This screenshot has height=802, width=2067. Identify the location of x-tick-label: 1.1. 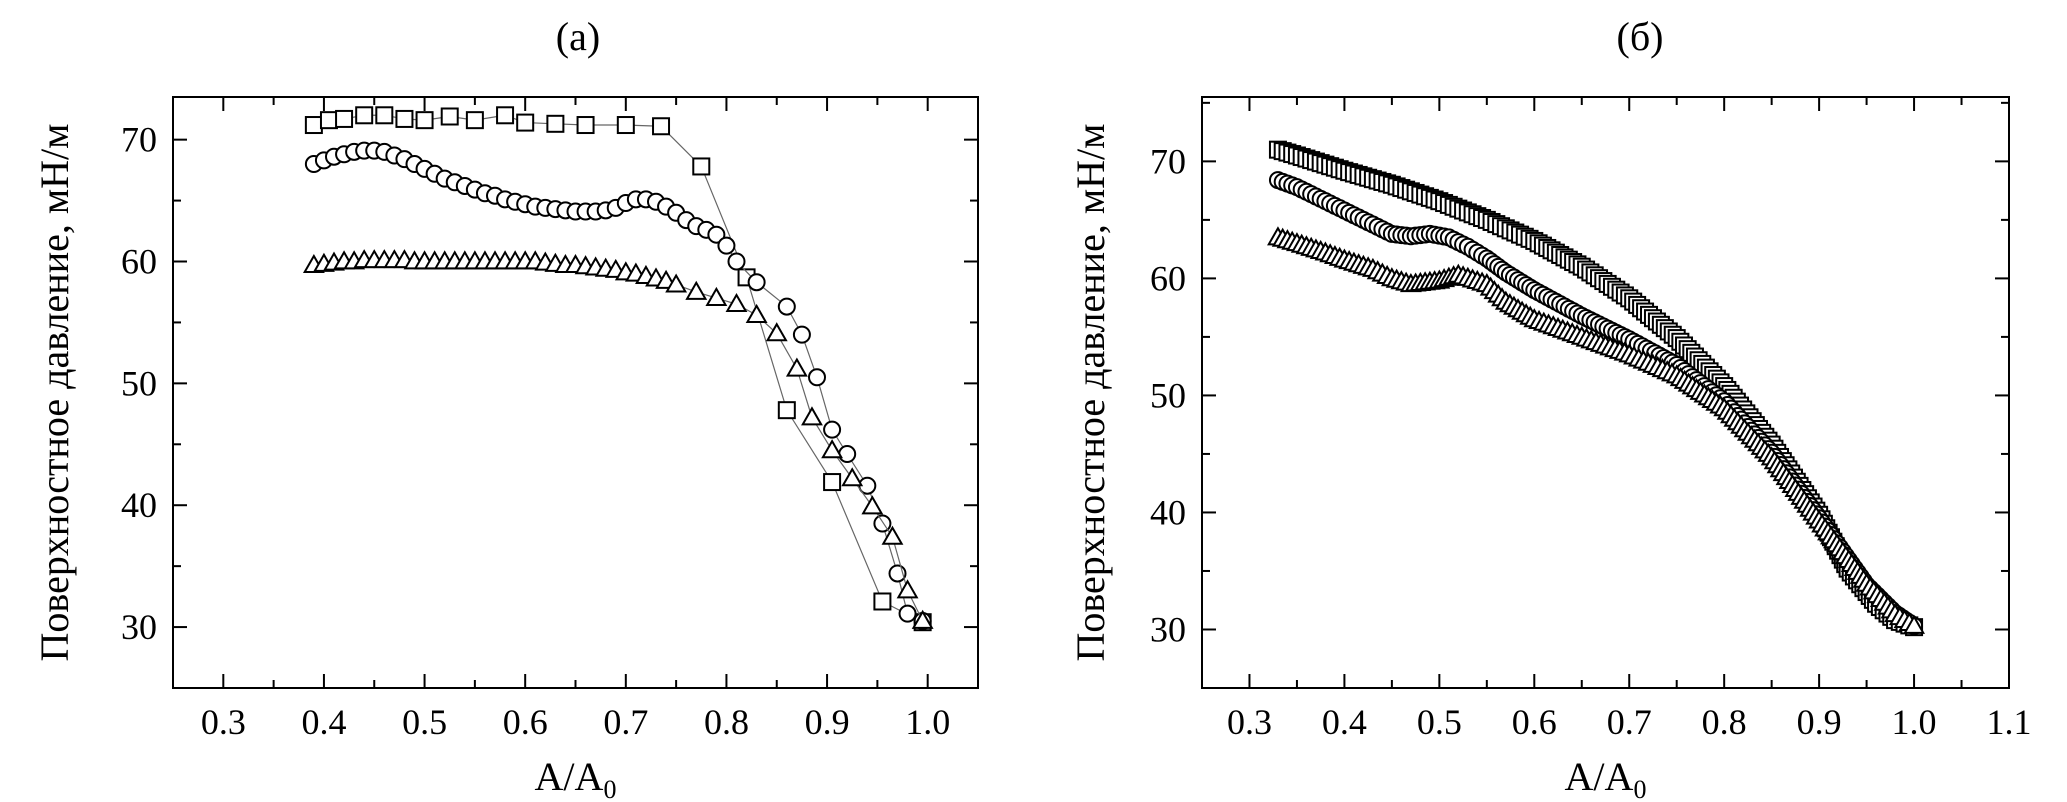
(2009, 722).